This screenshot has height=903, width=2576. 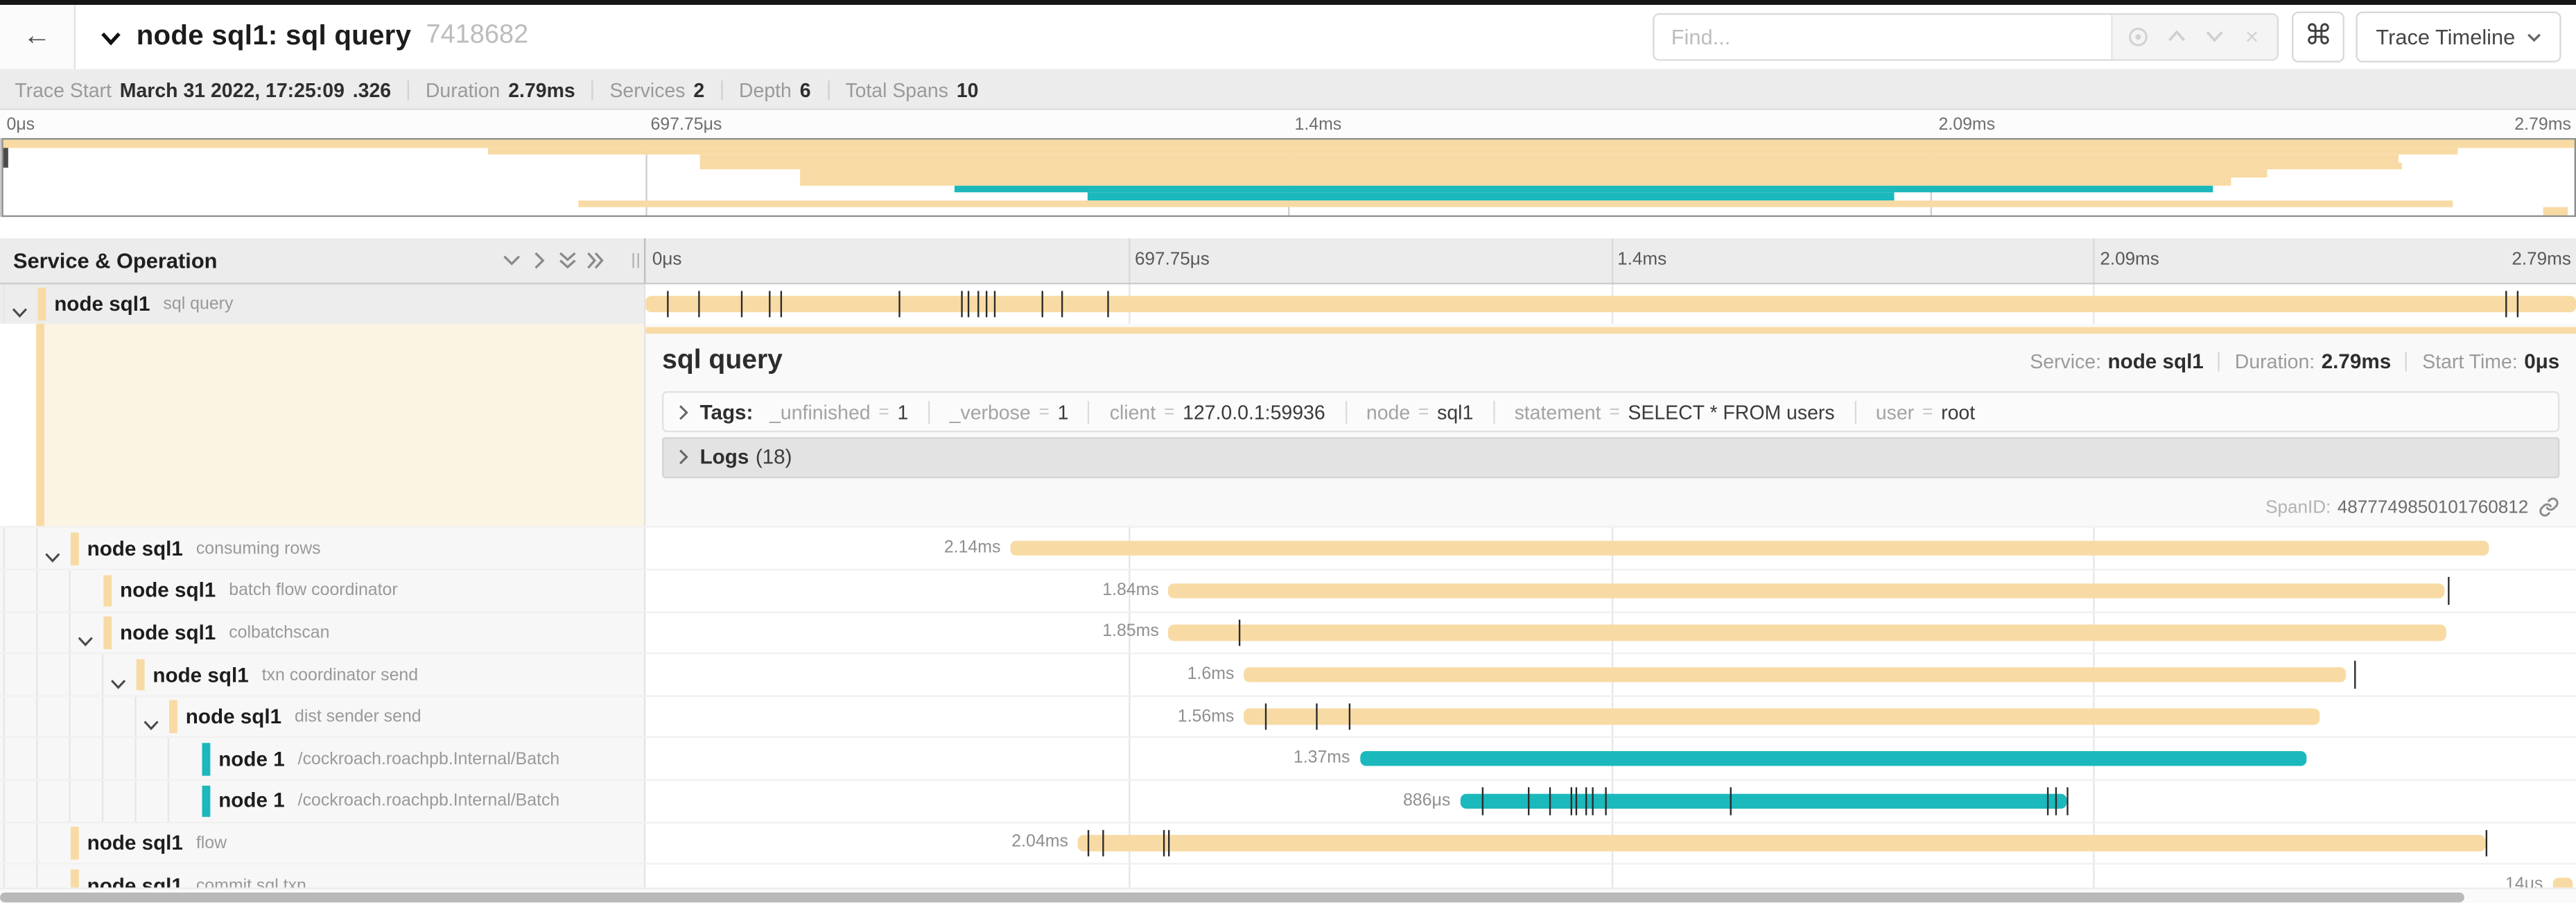 What do you see at coordinates (1967, 125) in the screenshot?
I see `axis-tick-label: 2.09ms` at bounding box center [1967, 125].